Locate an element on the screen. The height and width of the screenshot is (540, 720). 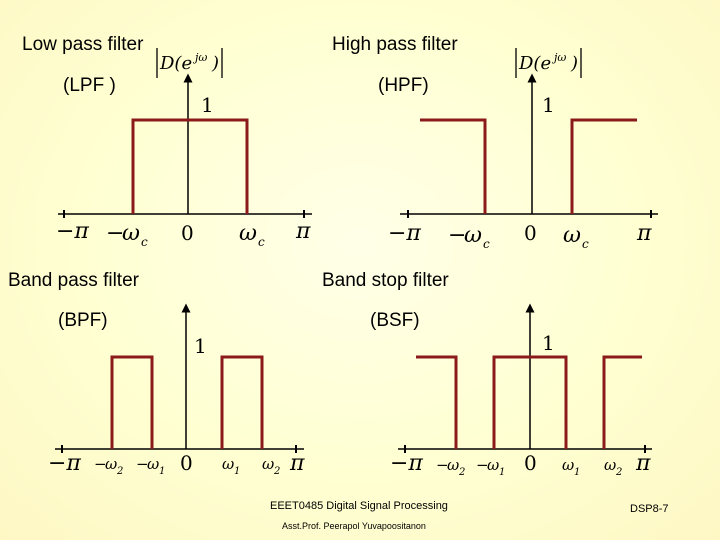
bpf-neg-pi: −π is located at coordinates (64, 463).